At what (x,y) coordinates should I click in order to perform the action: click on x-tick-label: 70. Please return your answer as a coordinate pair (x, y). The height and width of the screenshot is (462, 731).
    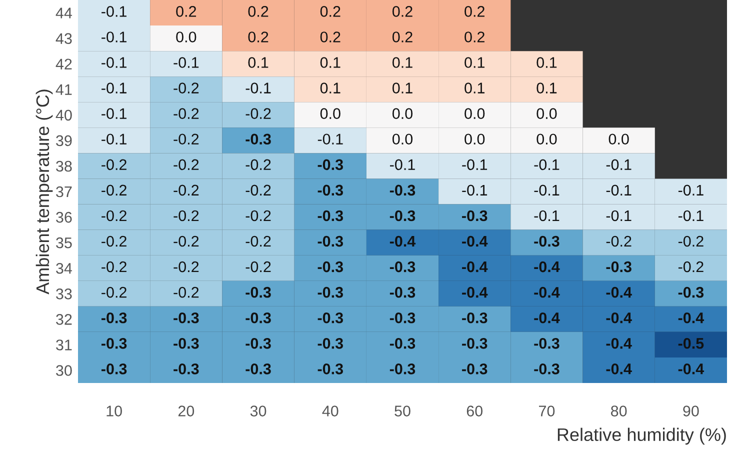
    Looking at the image, I should click on (547, 411).